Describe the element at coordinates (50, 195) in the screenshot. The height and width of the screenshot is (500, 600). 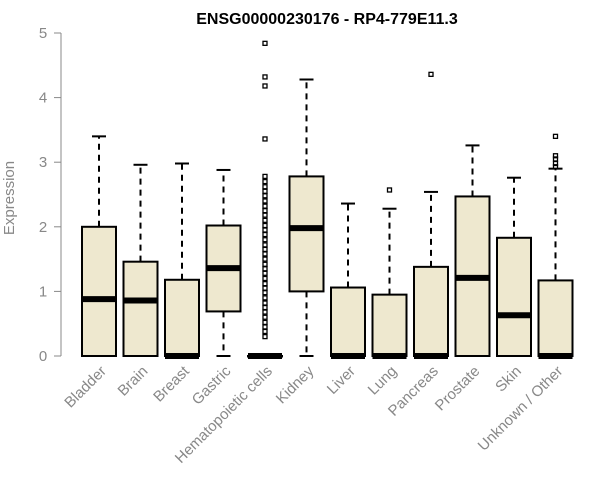
I see `y-axis-ticks: 0 1 2 3 4 5` at that location.